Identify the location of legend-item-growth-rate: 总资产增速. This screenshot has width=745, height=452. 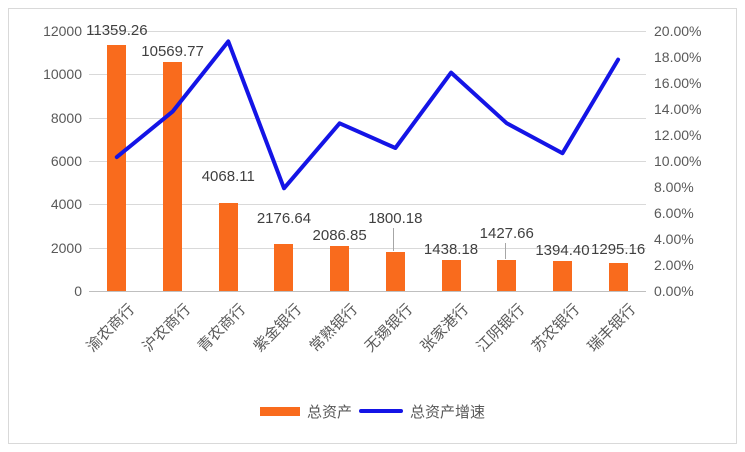
(422, 411).